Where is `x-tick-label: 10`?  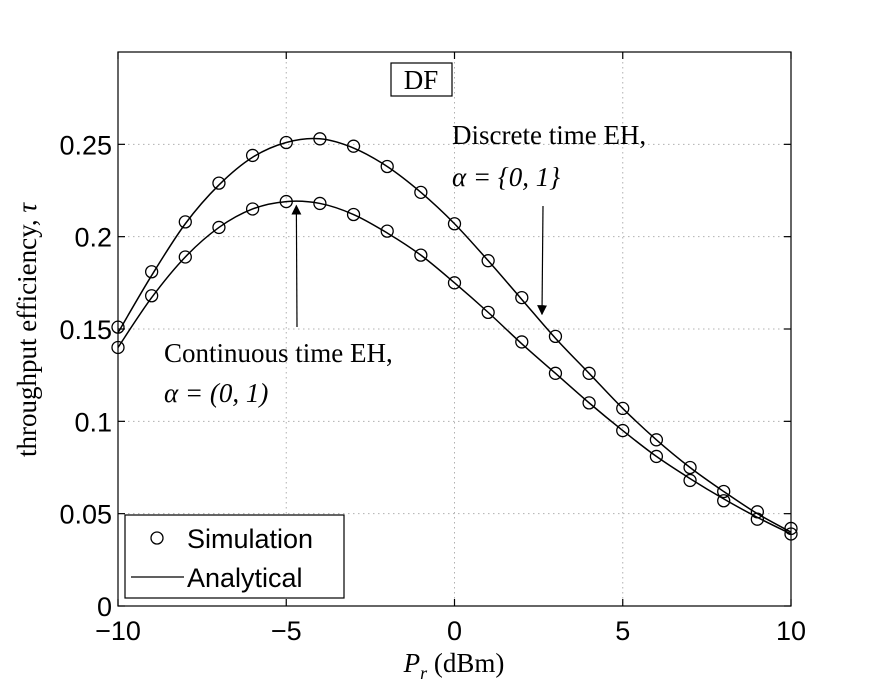
x-tick-label: 10 is located at coordinates (791, 631).